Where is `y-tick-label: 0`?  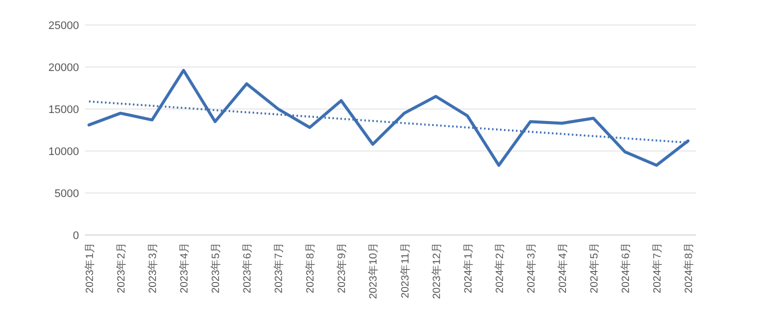
y-tick-label: 0 is located at coordinates (75, 236).